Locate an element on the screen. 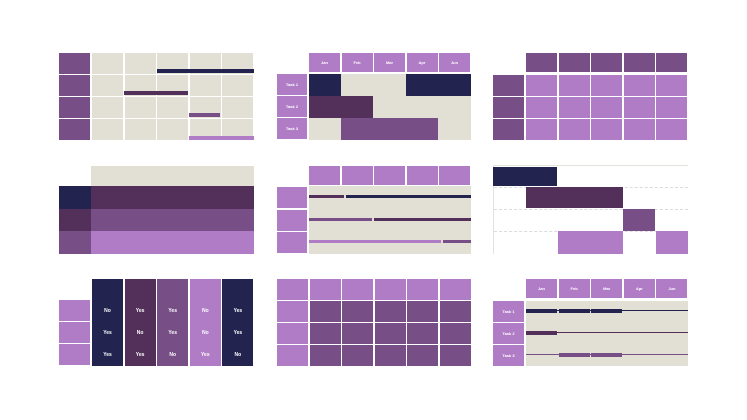  dashed-gridline is located at coordinates (591, 209).